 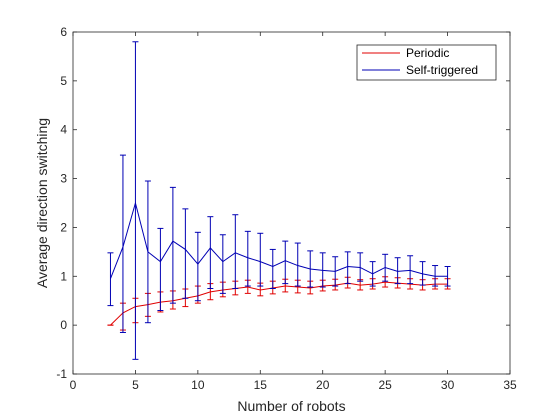 What do you see at coordinates (291, 406) in the screenshot?
I see `x-axis-label: Number of robots` at bounding box center [291, 406].